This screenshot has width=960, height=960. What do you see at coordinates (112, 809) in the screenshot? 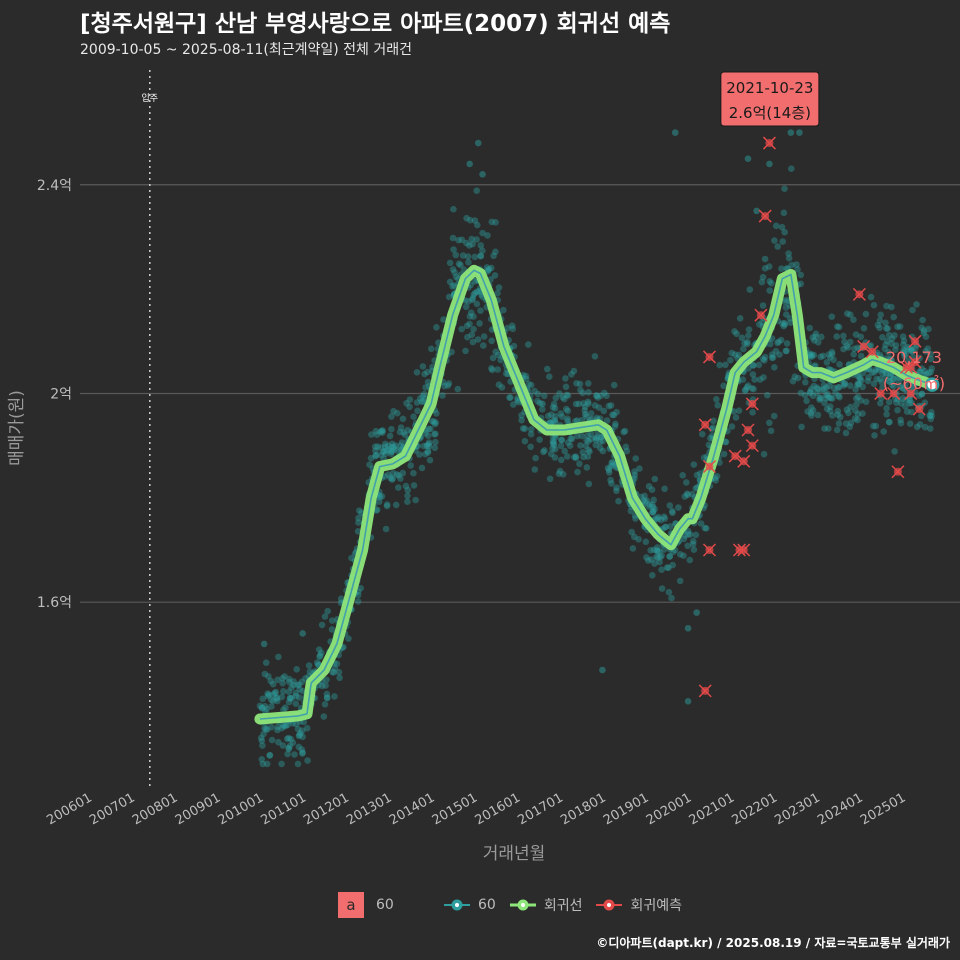
I see `x-tick-label: 200701` at bounding box center [112, 809].